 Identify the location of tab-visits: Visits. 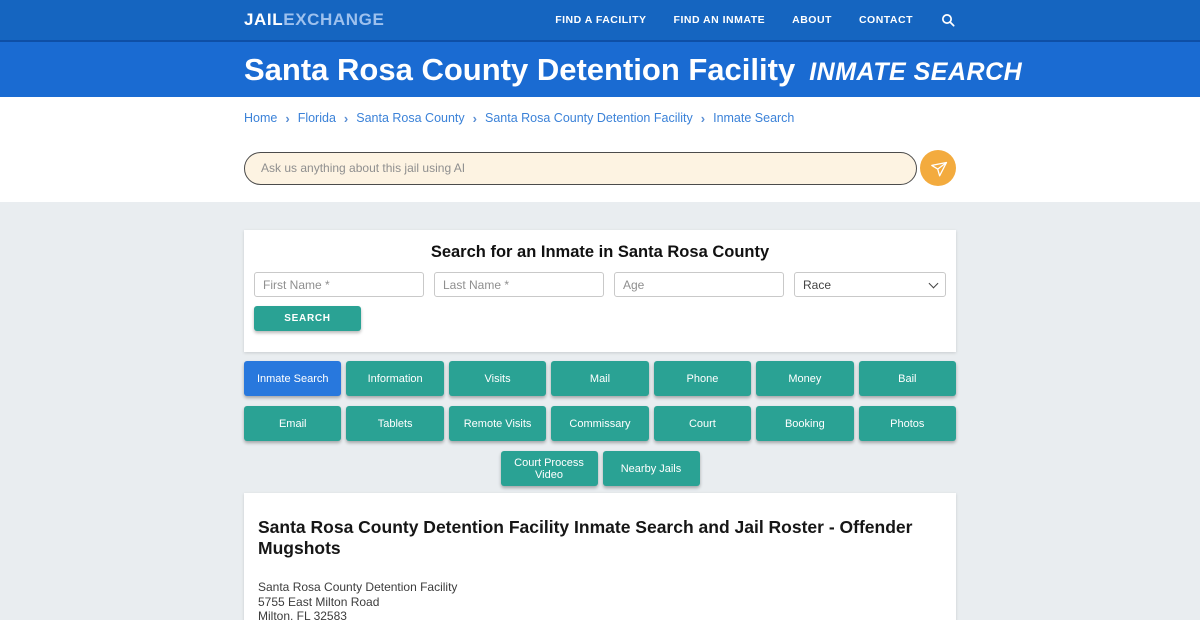
(497, 378).